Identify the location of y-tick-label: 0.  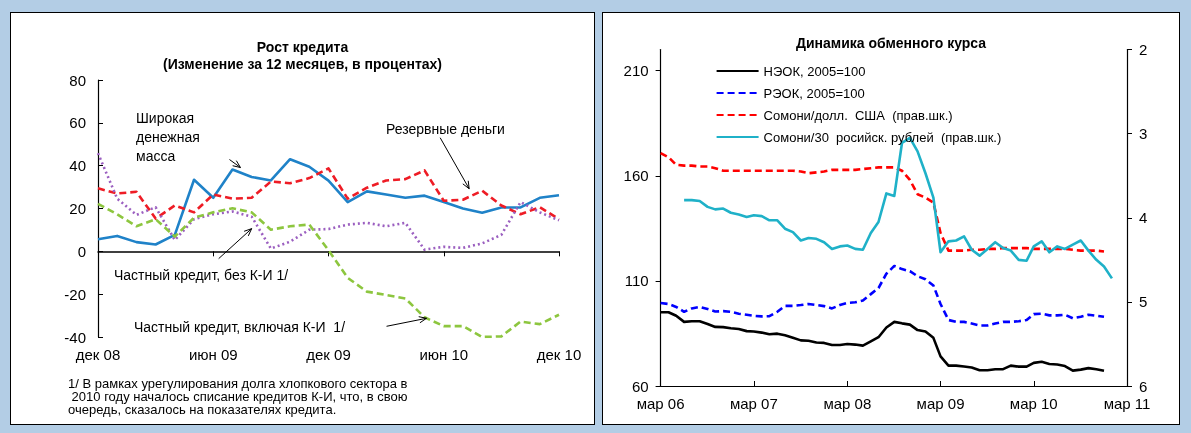
(81, 251).